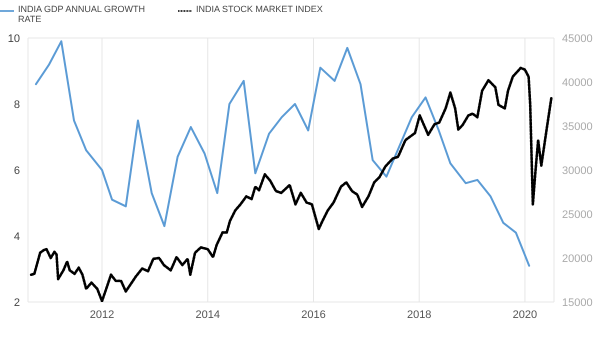 The image size is (602, 342). Describe the element at coordinates (17, 302) in the screenshot. I see `y-tick-label: 2` at that location.